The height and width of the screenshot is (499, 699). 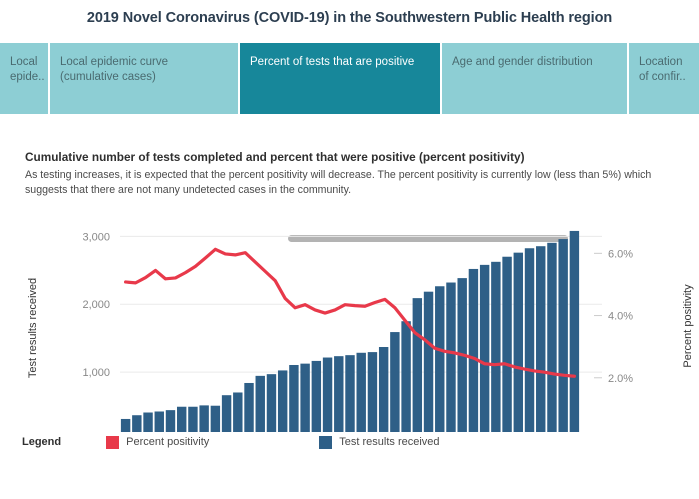 I want to click on legend-label-test-results-received: Test results received, so click(x=389, y=442).